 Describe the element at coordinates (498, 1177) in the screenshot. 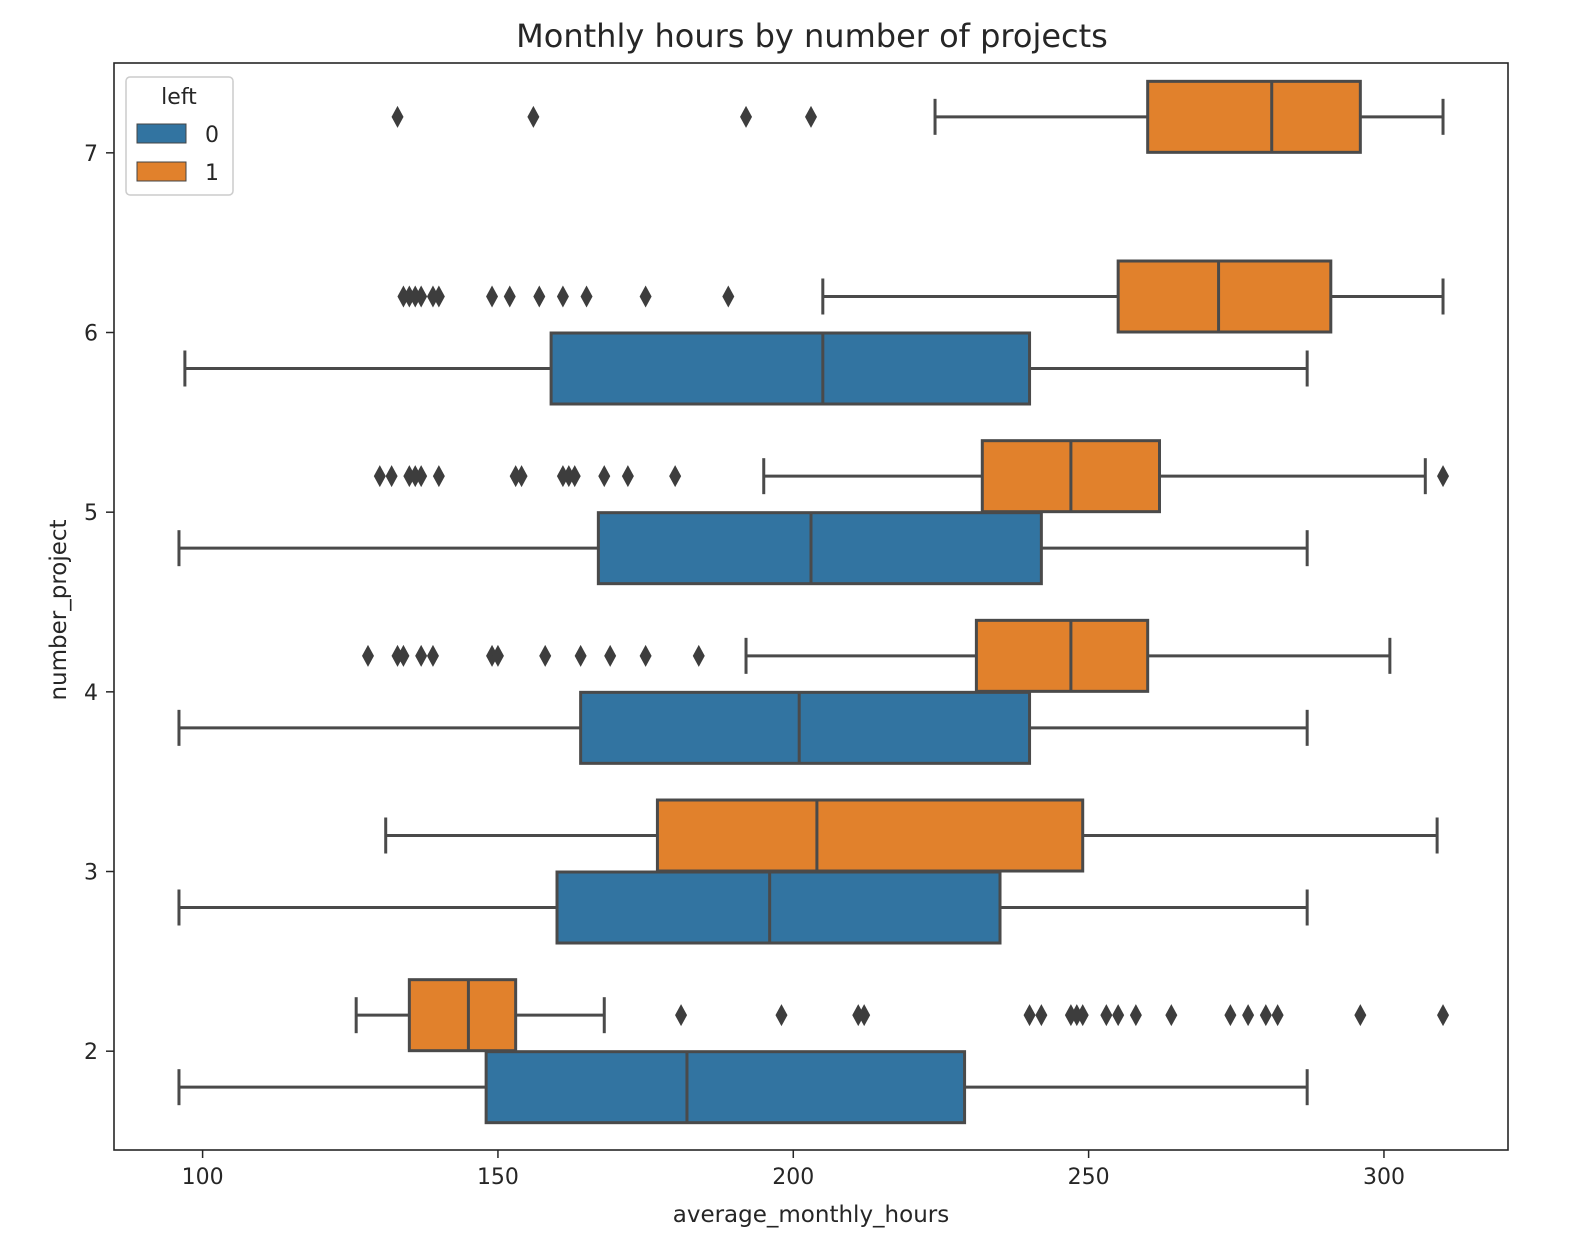

I see `x-tick-label: 150` at that location.